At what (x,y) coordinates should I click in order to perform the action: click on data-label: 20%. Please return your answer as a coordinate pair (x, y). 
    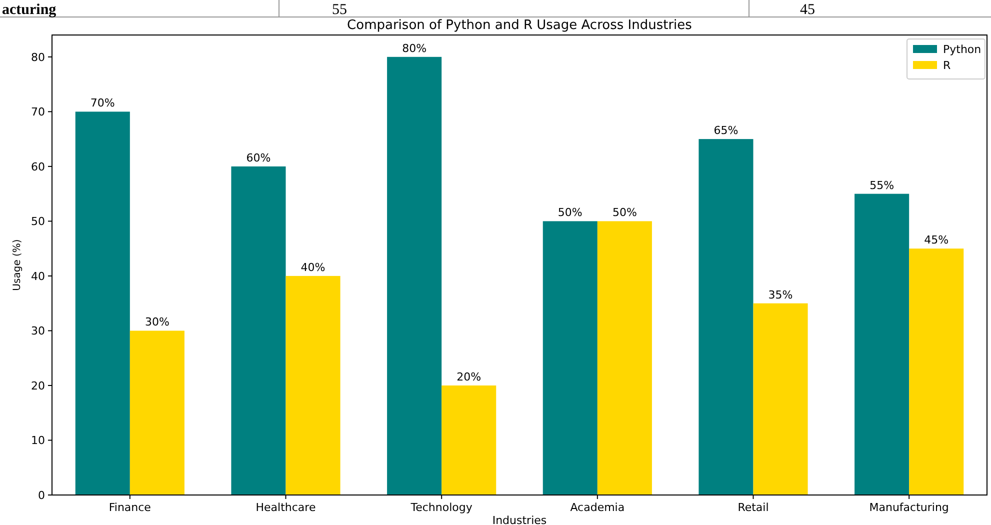
    Looking at the image, I should click on (469, 377).